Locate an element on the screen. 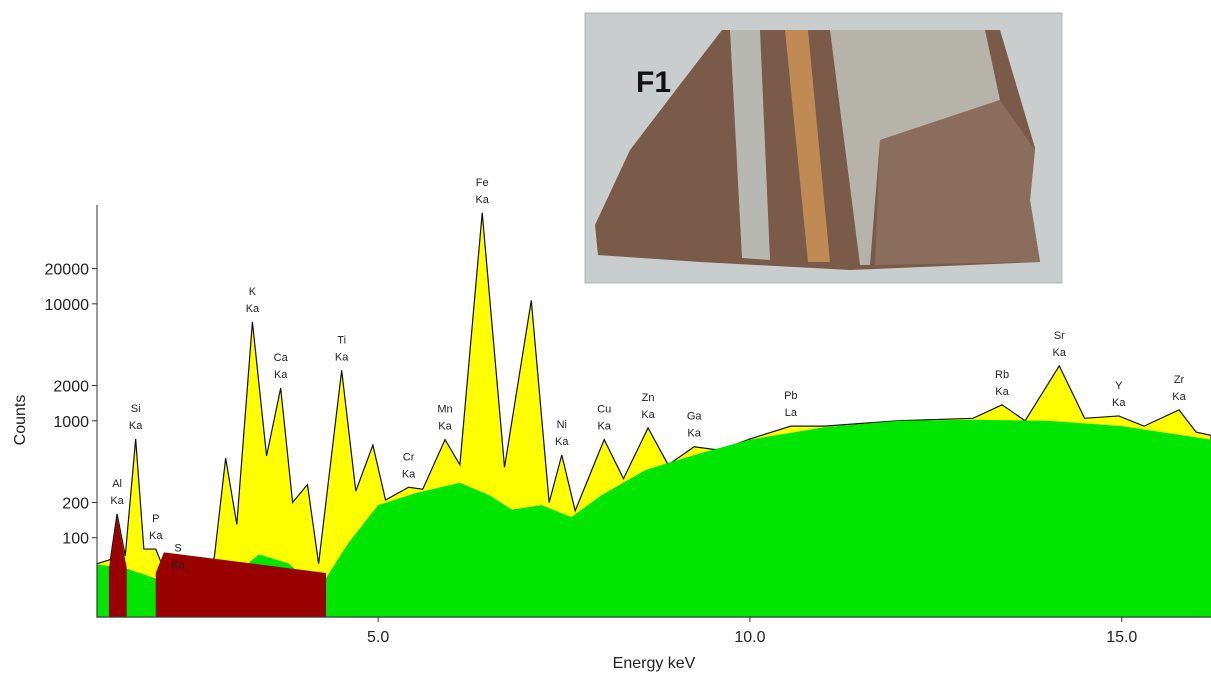  peak-label: Sr is located at coordinates (1059, 336).